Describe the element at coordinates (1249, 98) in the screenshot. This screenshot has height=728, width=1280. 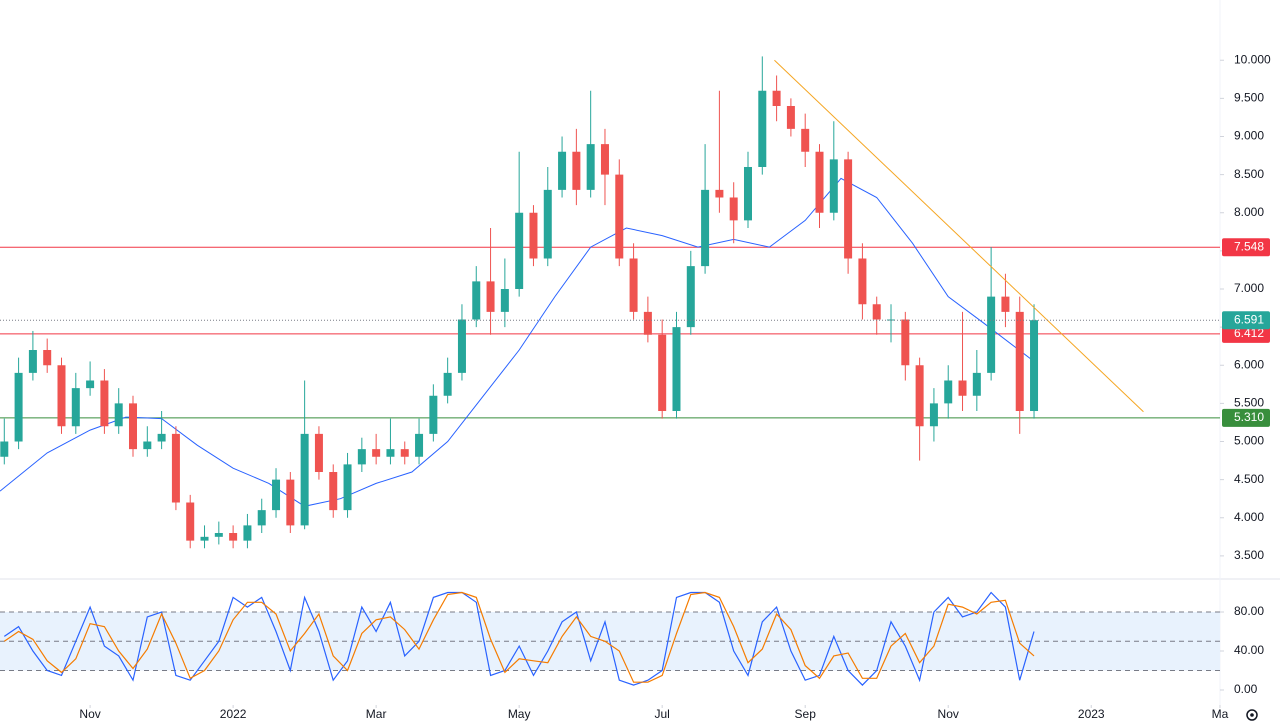
I see `y-tick-label: 9.500` at that location.